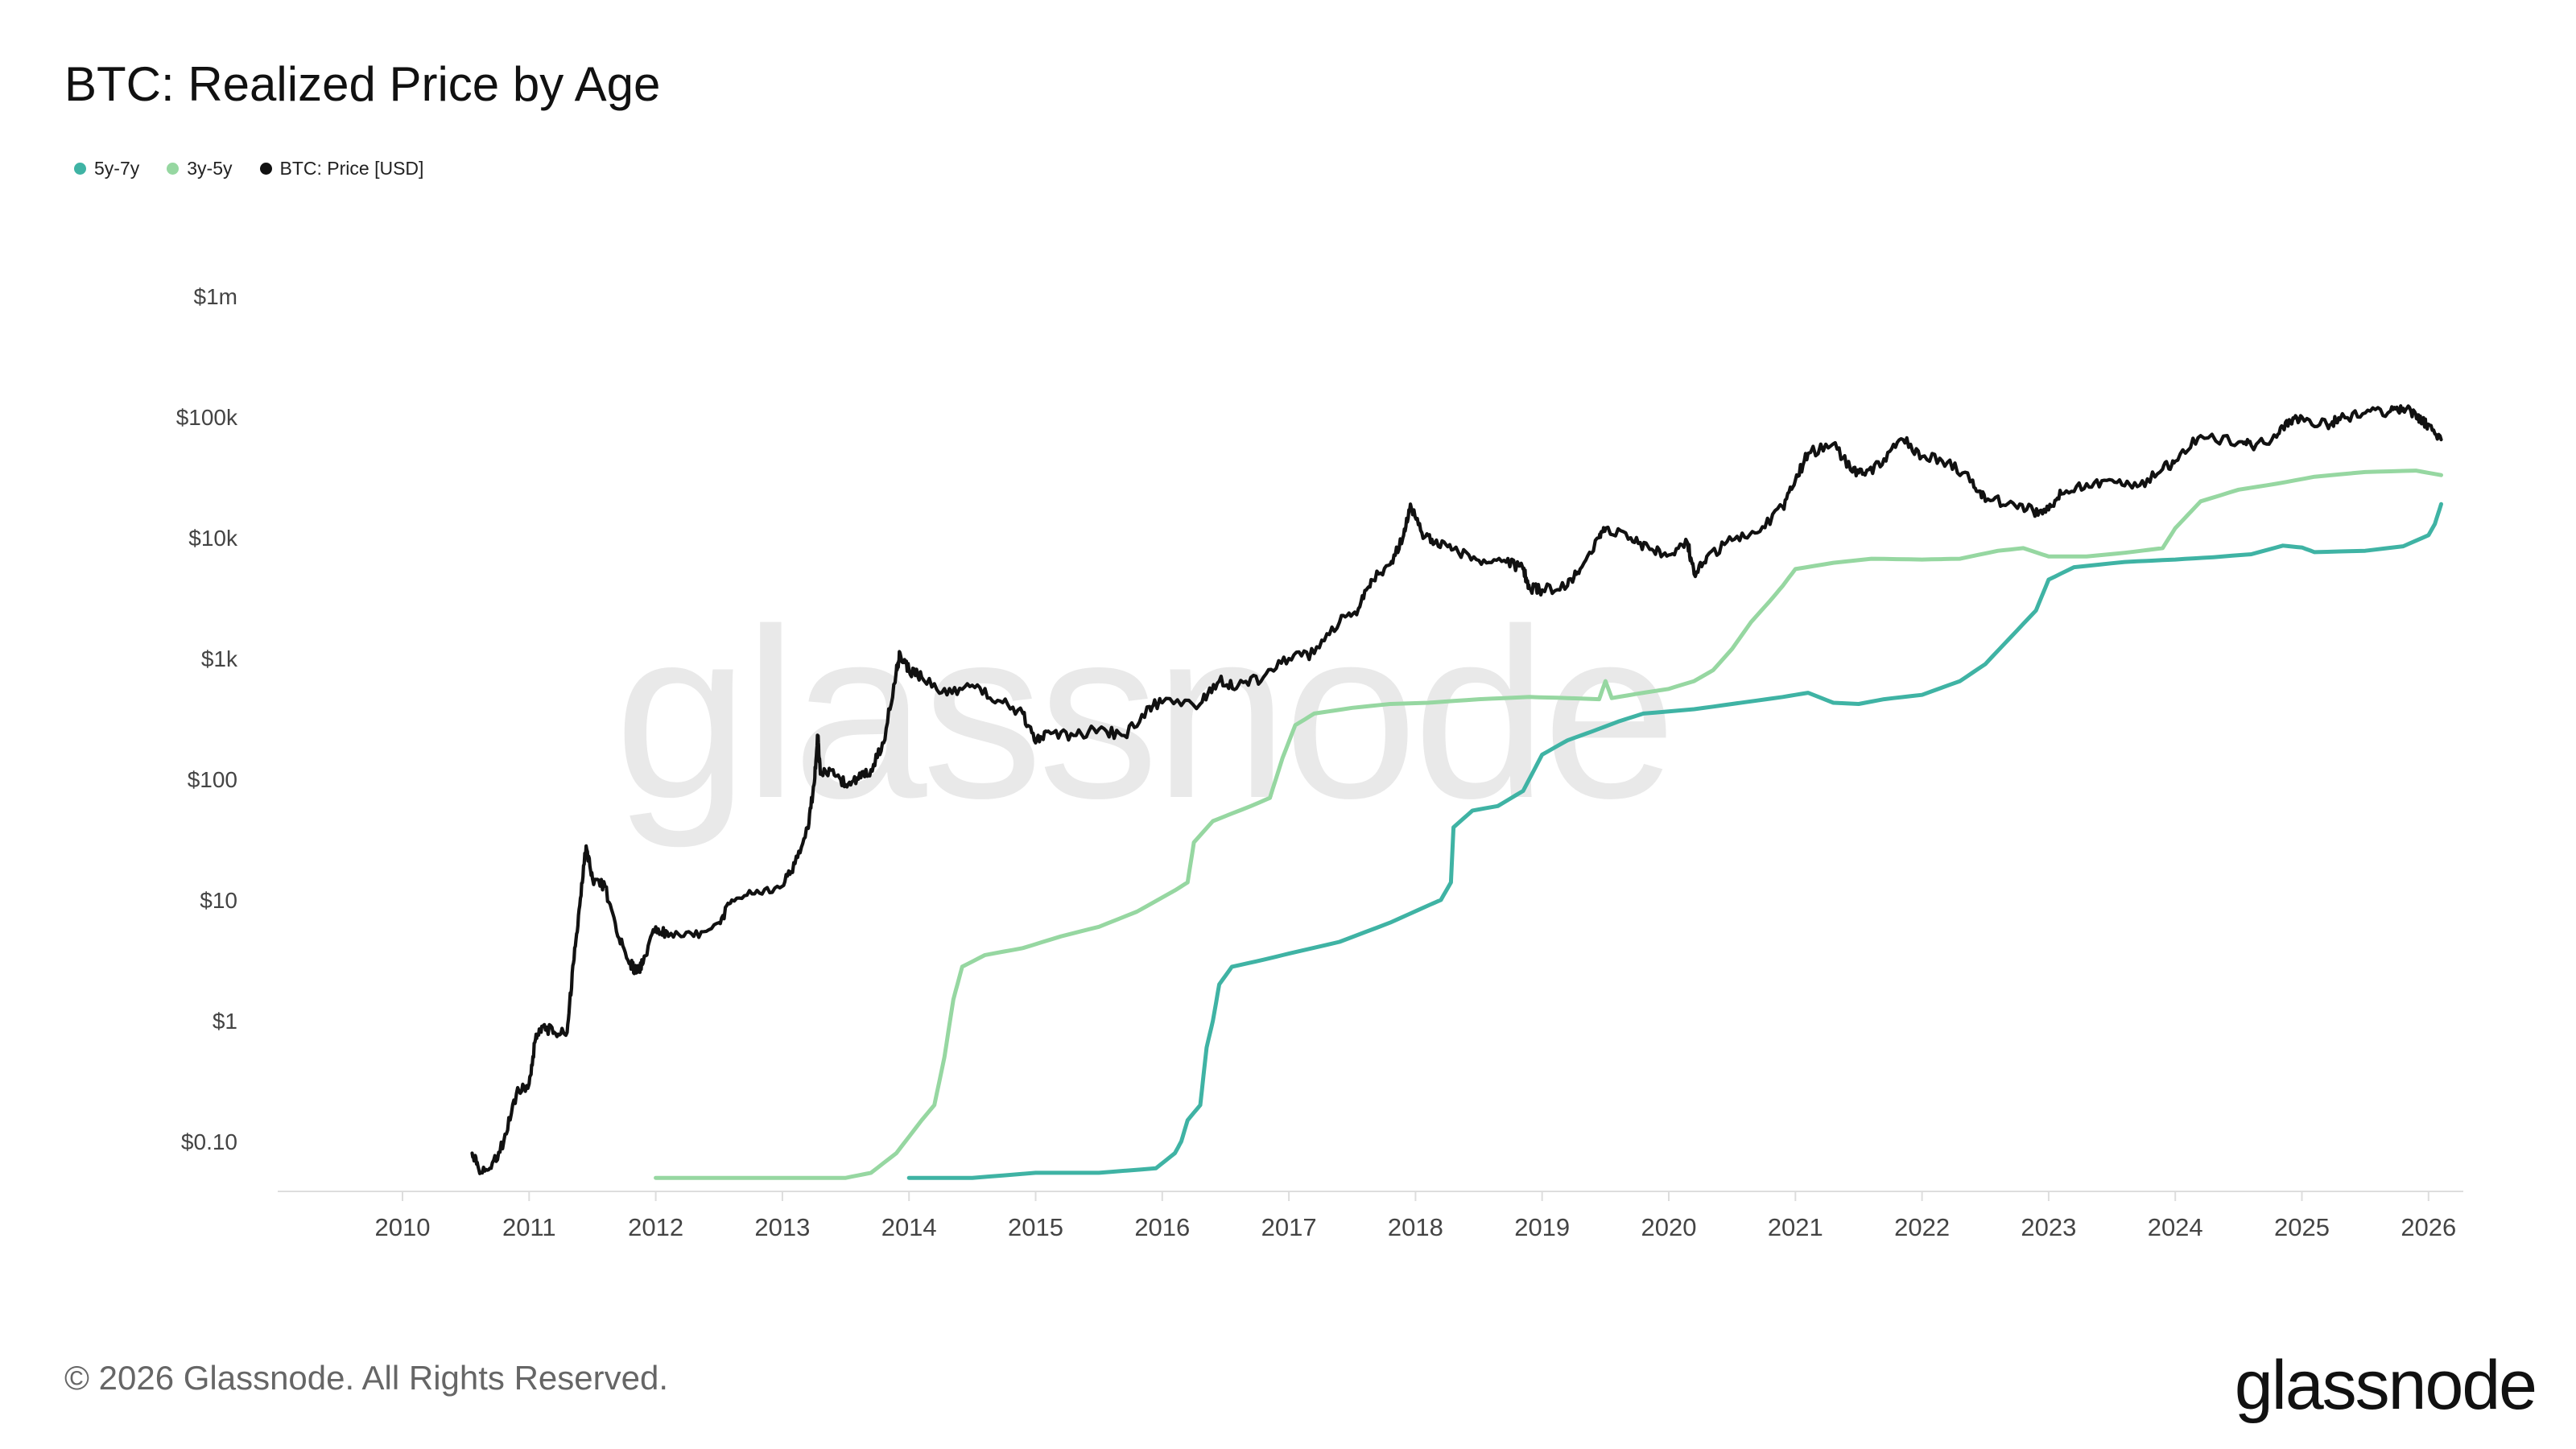 The width and height of the screenshot is (2576, 1449). I want to click on x-tick-label: 2017, so click(1289, 1227).